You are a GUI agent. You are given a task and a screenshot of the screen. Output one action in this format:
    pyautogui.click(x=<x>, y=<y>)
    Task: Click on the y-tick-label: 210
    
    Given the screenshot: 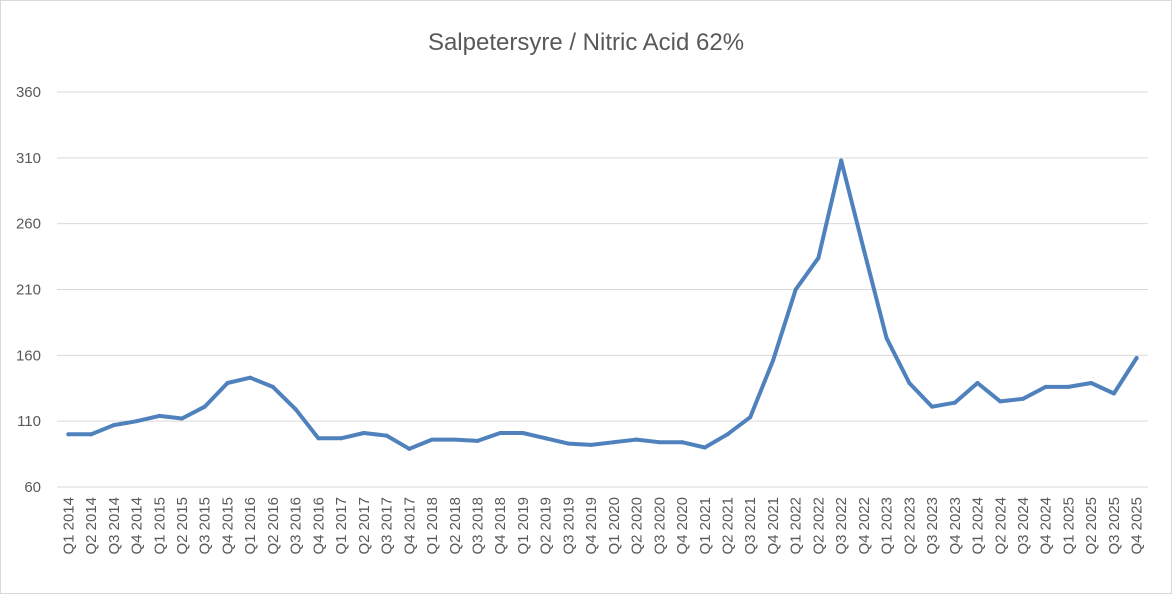 What is the action you would take?
    pyautogui.click(x=28, y=290)
    